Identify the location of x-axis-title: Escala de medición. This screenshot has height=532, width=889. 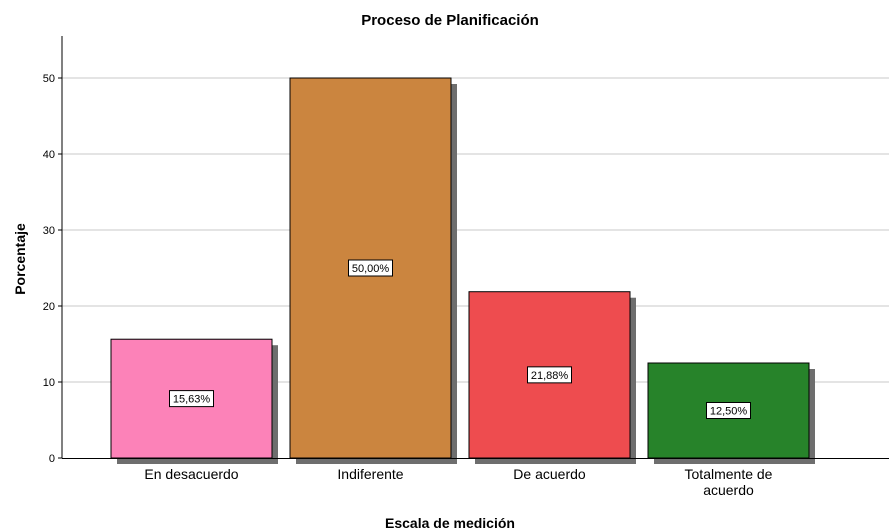
(450, 523).